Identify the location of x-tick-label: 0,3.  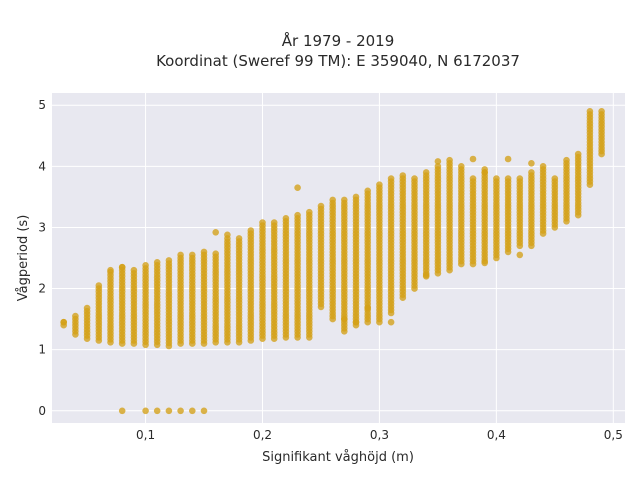
(379, 435).